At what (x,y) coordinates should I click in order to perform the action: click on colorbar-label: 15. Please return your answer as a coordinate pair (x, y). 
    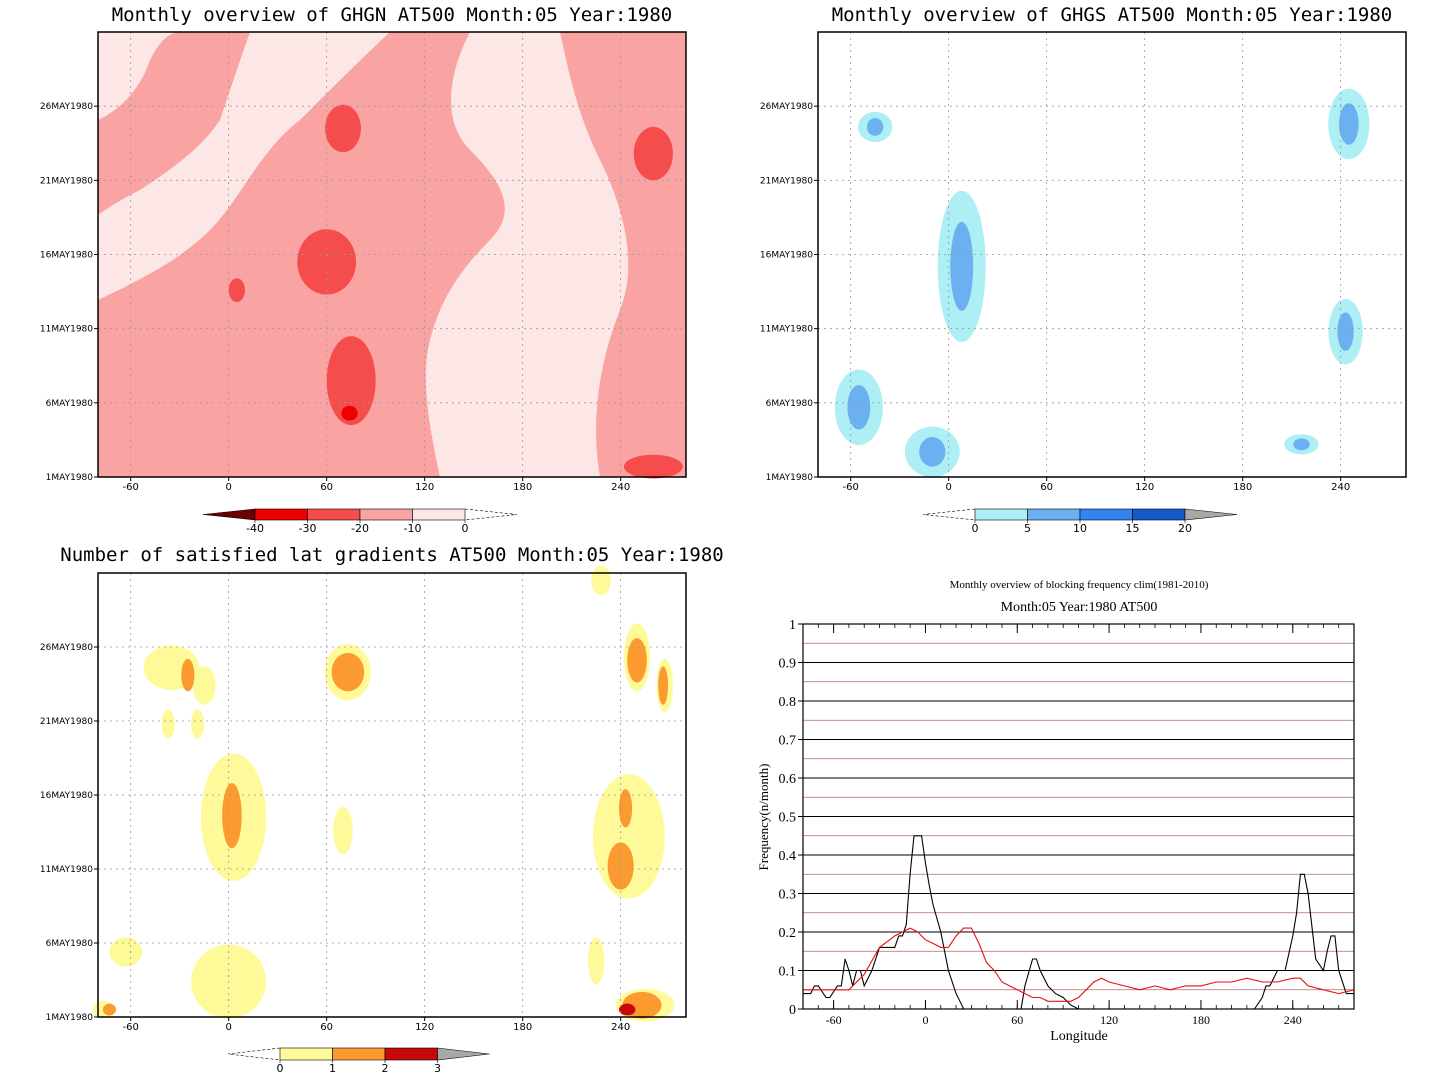
    Looking at the image, I should click on (1133, 528).